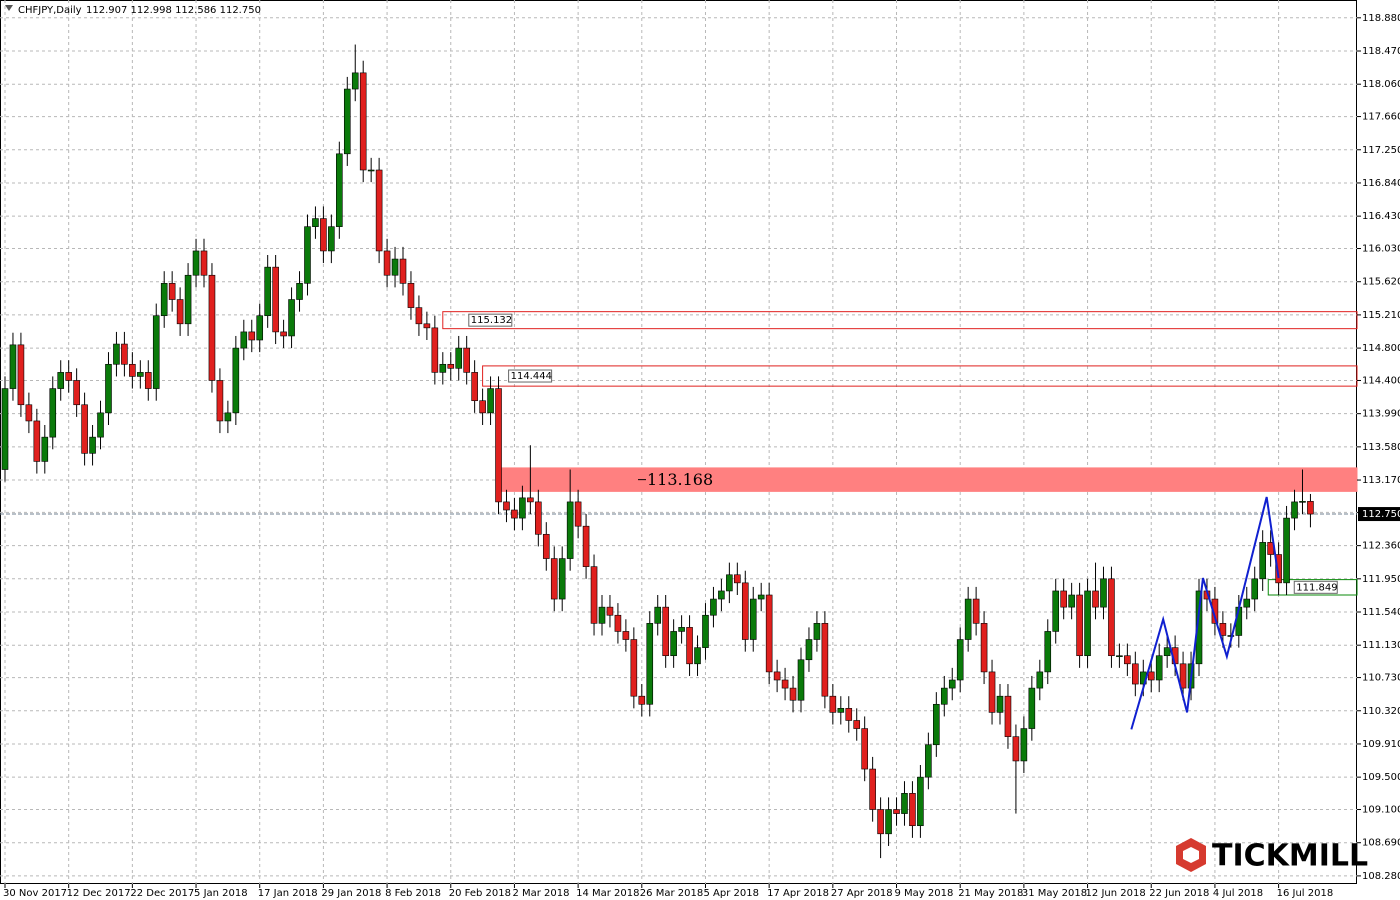  Describe the element at coordinates (1205, 613) in the screenshot. I see `zigzag-line` at that location.